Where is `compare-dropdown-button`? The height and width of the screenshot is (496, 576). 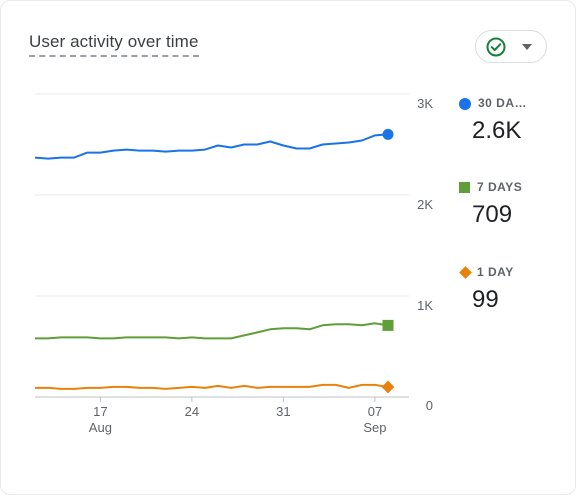 compare-dropdown-button is located at coordinates (511, 46).